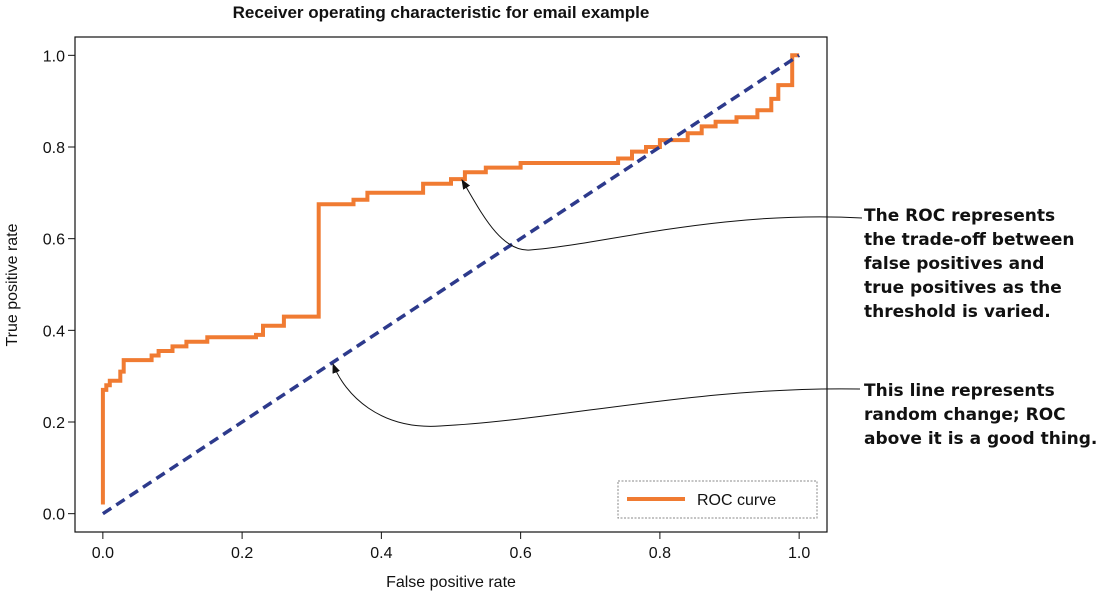  I want to click on y-tick-label: 0.6, so click(54, 240).